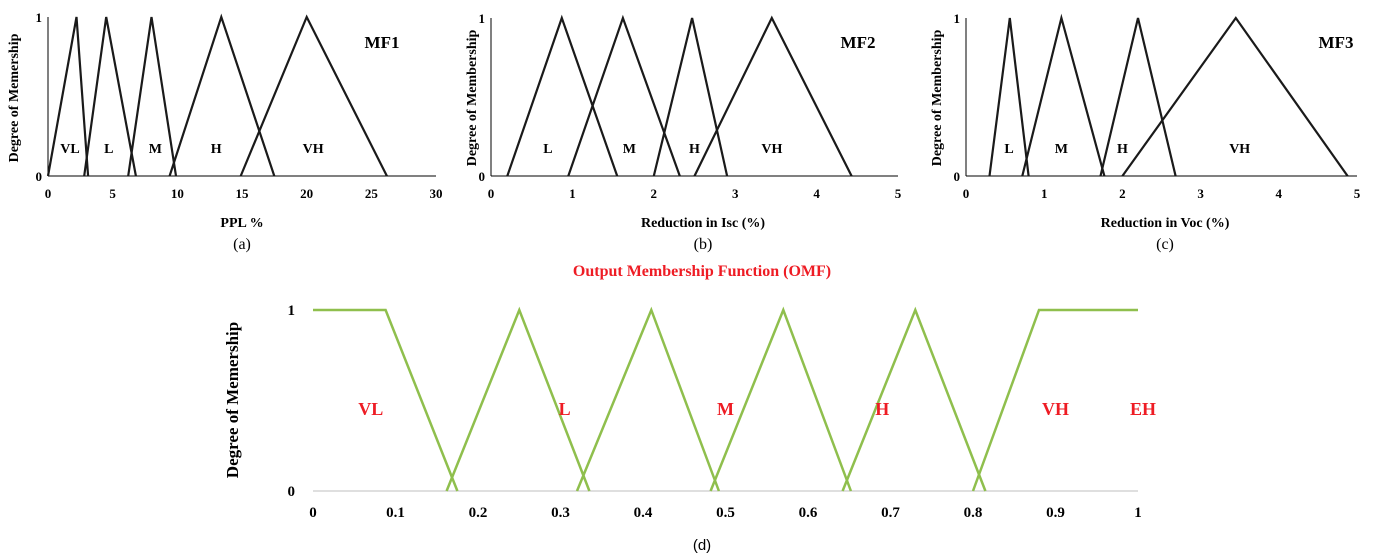  I want to click on region-label-eh: EH, so click(1143, 409).